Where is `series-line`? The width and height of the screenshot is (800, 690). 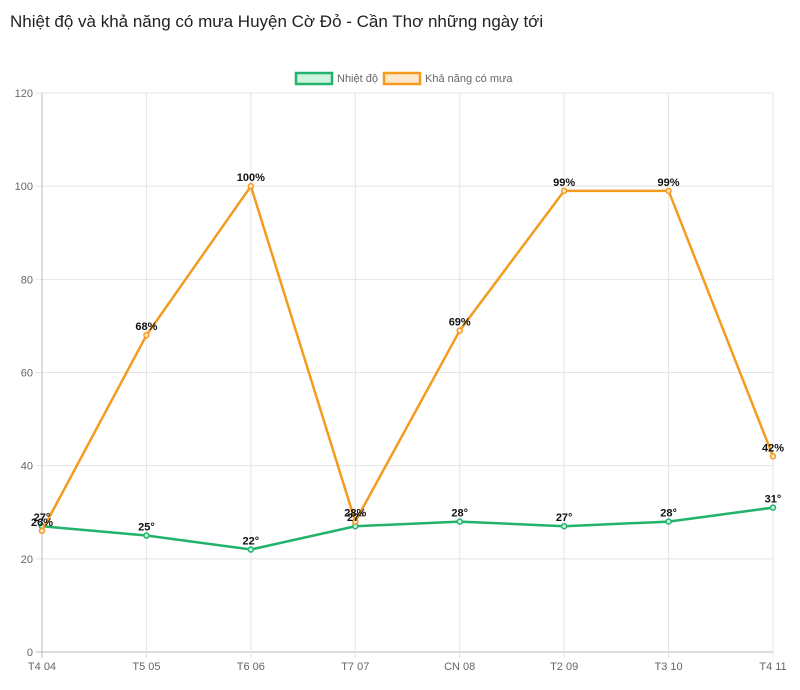
series-line is located at coordinates (407, 528).